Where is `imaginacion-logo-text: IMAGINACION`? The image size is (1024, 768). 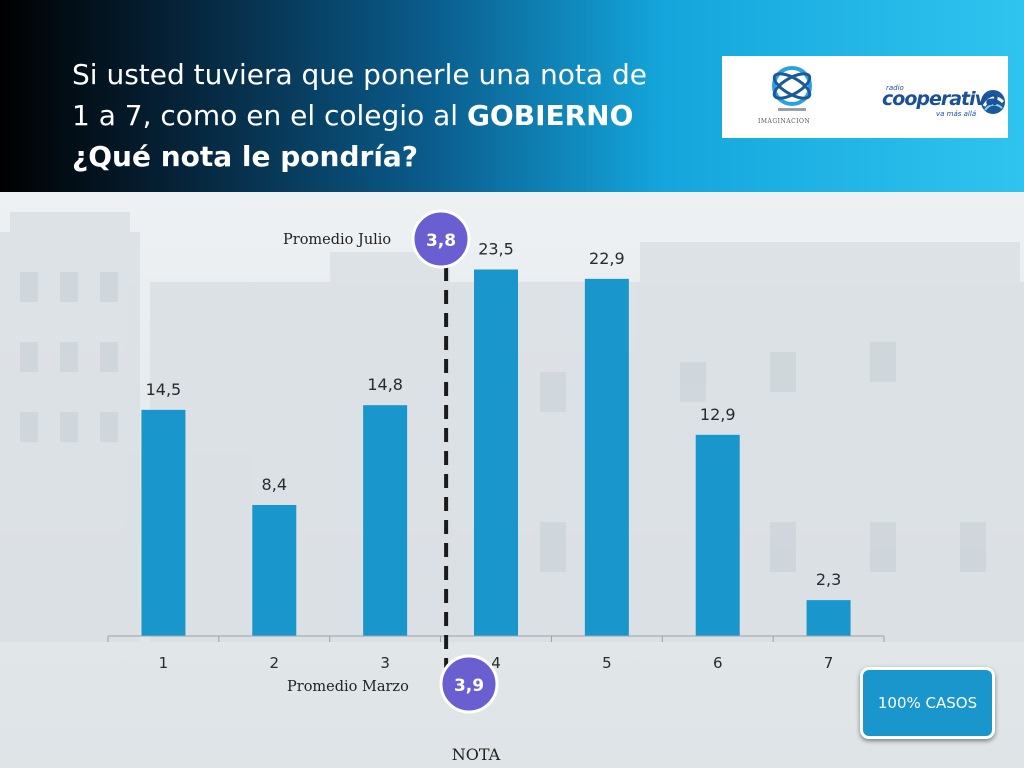 imaginacion-logo-text: IMAGINACION is located at coordinates (784, 121).